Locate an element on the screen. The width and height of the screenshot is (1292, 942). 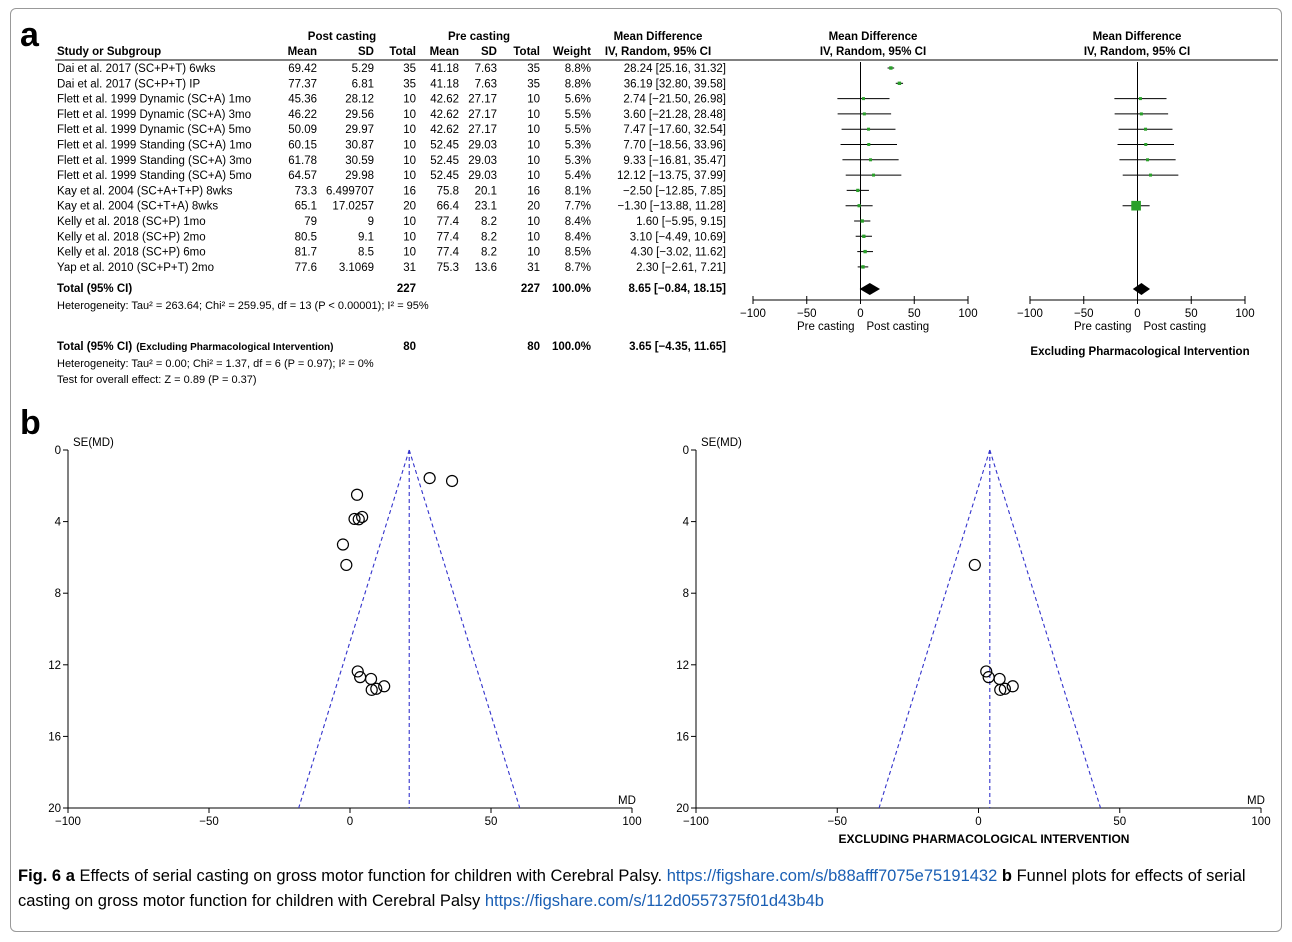
cell-study: Flett et al. 1999 Standing (SC+A) 5mo is located at coordinates (154, 176).